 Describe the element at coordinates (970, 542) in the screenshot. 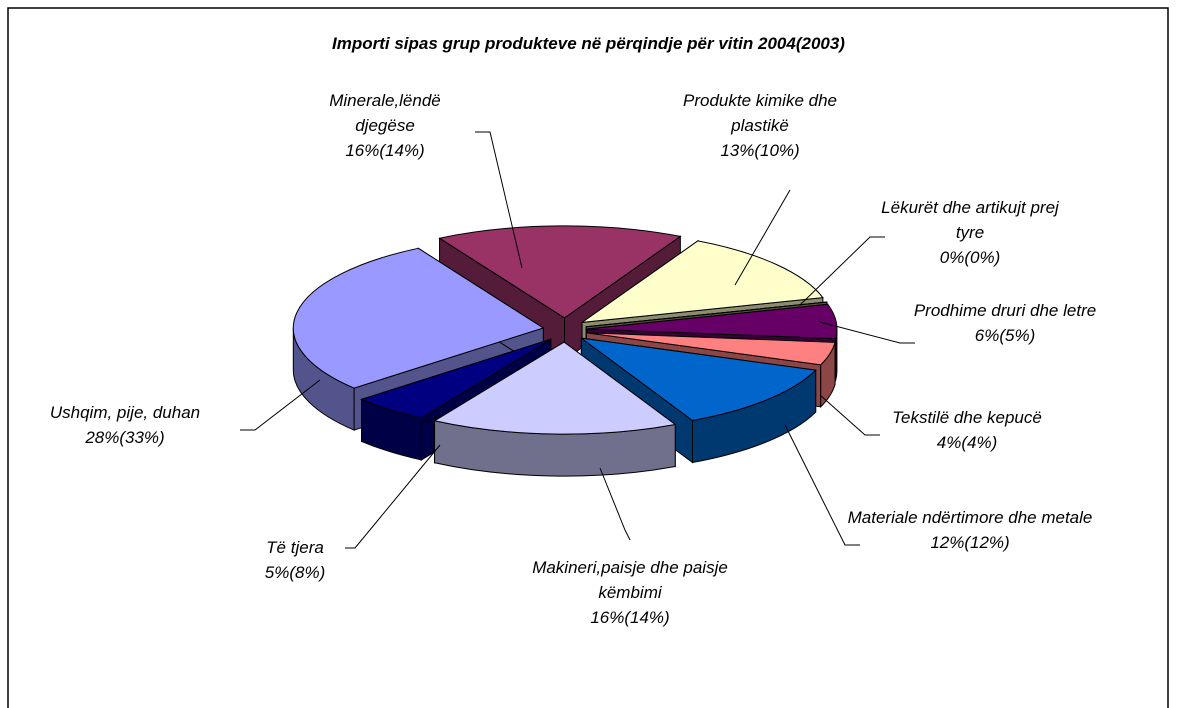

I see `value-label: 12%(12%)` at that location.